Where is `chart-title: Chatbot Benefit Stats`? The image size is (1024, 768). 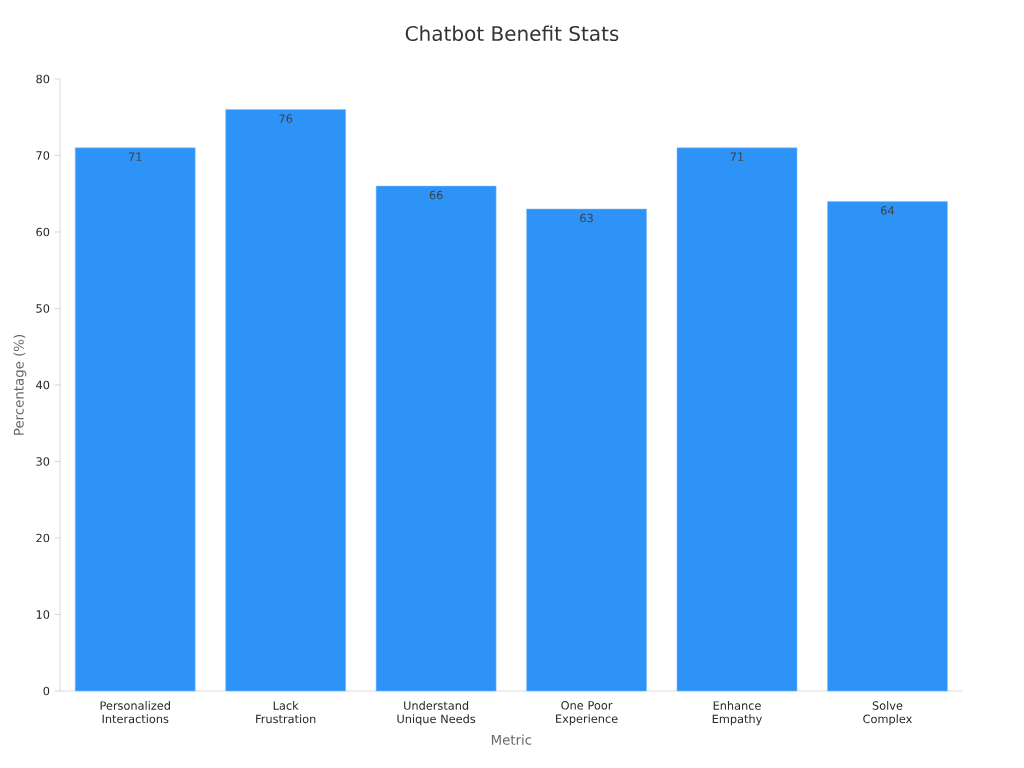
chart-title: Chatbot Benefit Stats is located at coordinates (512, 33).